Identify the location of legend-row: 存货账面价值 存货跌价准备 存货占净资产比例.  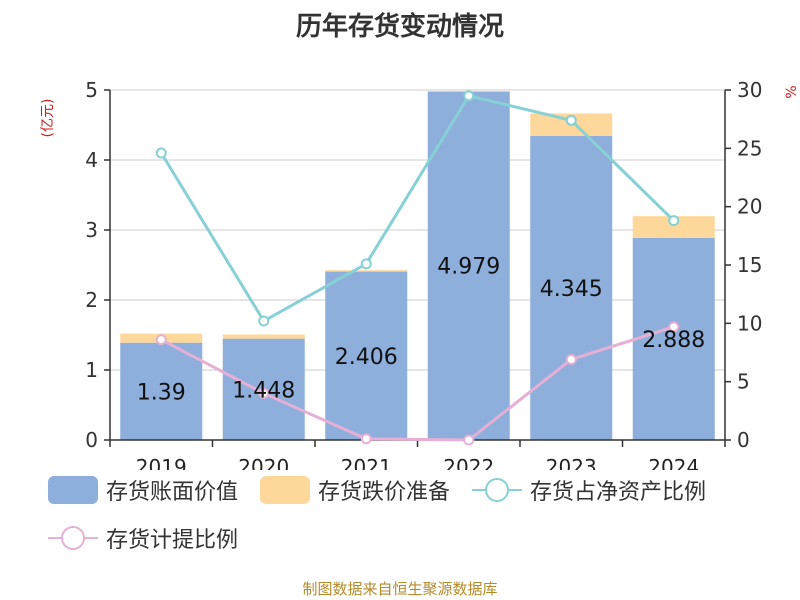
(418, 490).